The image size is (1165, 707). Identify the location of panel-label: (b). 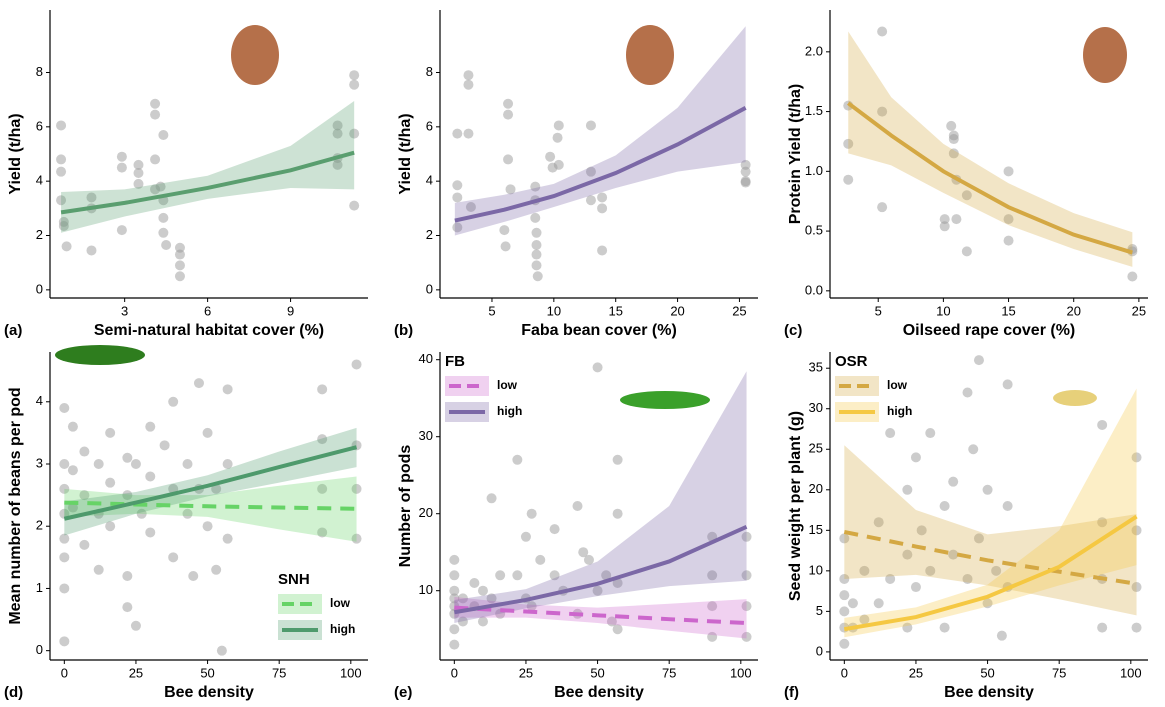
(403, 330).